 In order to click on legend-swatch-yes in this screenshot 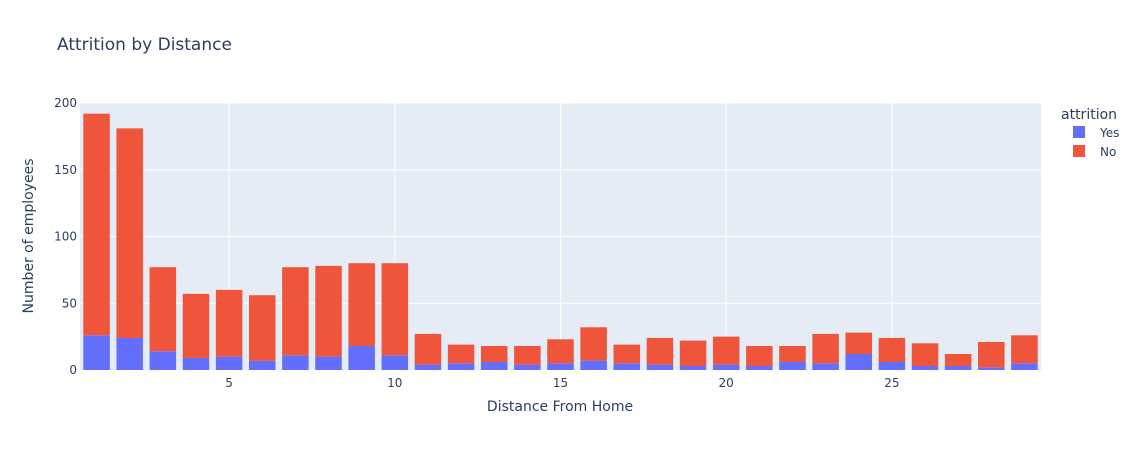, I will do `click(1079, 132)`.